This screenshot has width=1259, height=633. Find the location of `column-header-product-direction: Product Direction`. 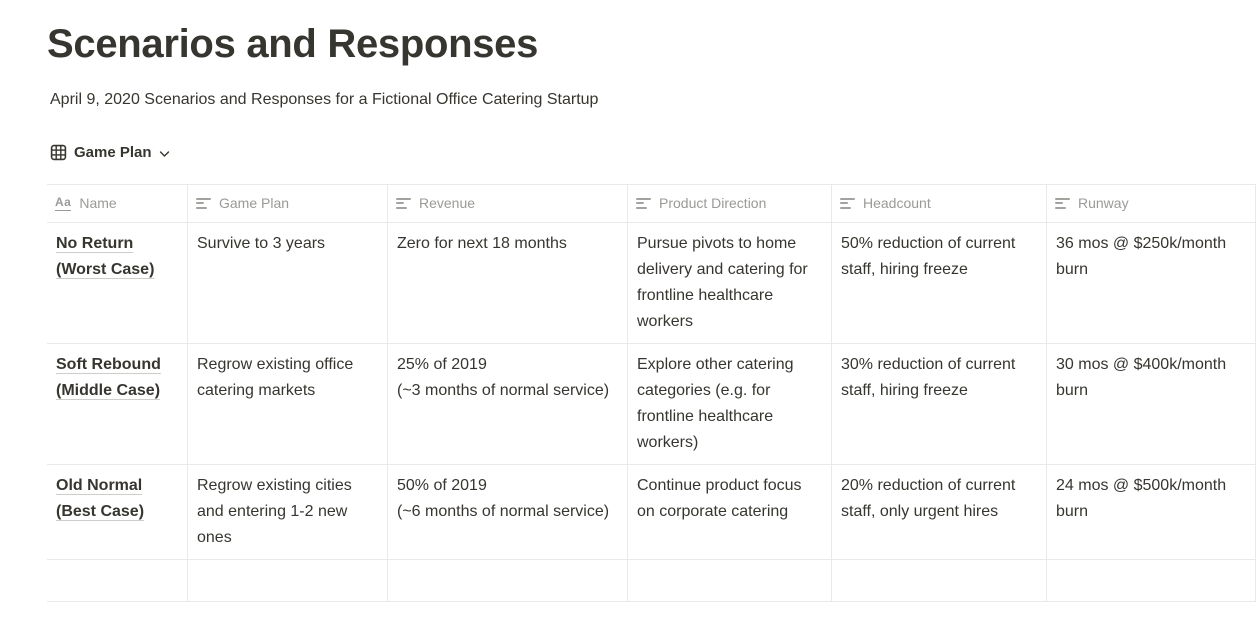

column-header-product-direction: Product Direction is located at coordinates (730, 203).